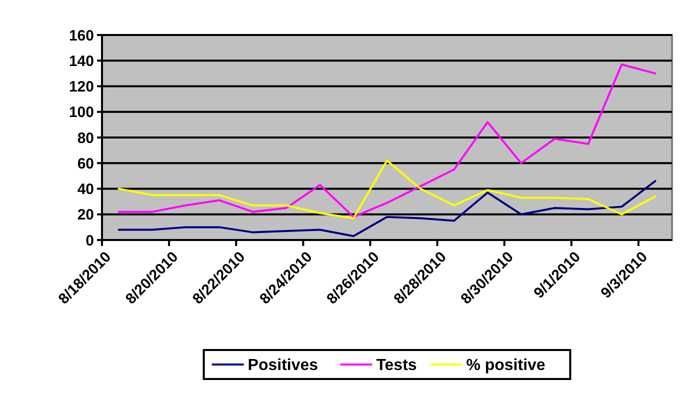 Image resolution: width=691 pixels, height=395 pixels. What do you see at coordinates (85, 138) in the screenshot?
I see `y-tick-label: 80` at bounding box center [85, 138].